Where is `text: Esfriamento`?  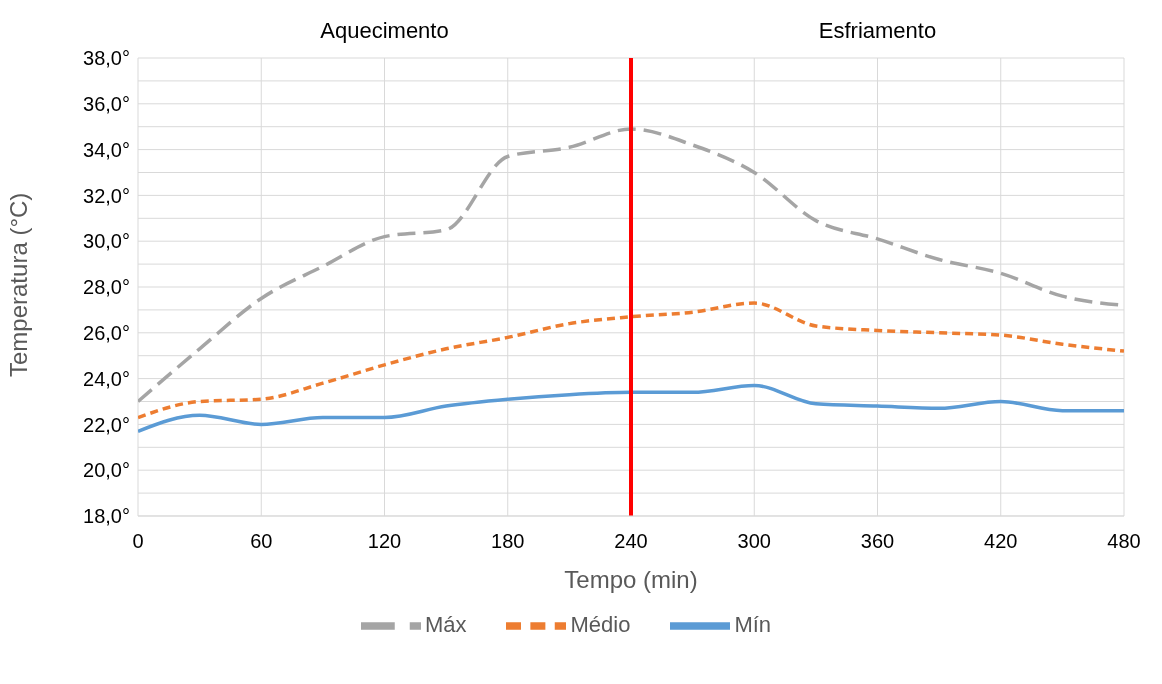 text: Esfriamento is located at coordinates (877, 31).